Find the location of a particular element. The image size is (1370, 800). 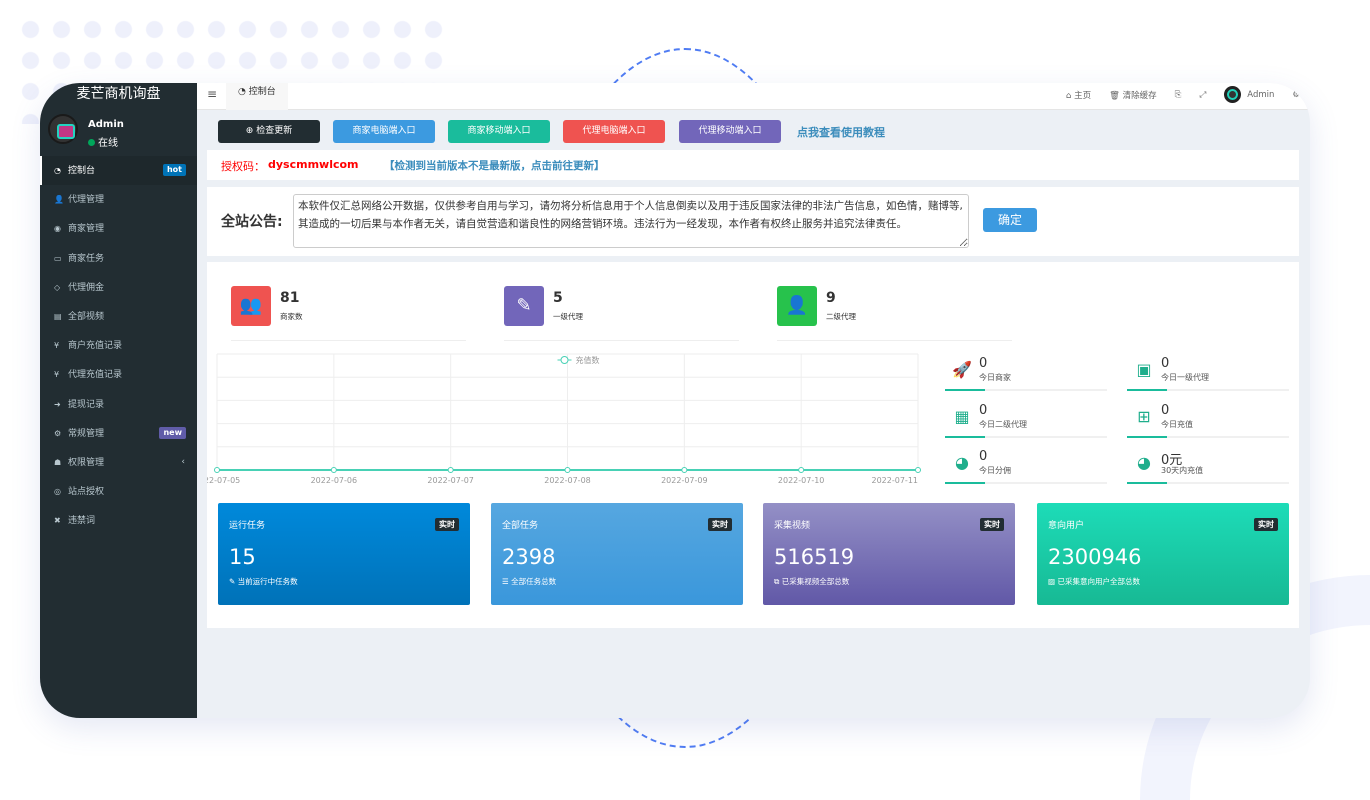

user-icon: 👤 is located at coordinates (797, 306).